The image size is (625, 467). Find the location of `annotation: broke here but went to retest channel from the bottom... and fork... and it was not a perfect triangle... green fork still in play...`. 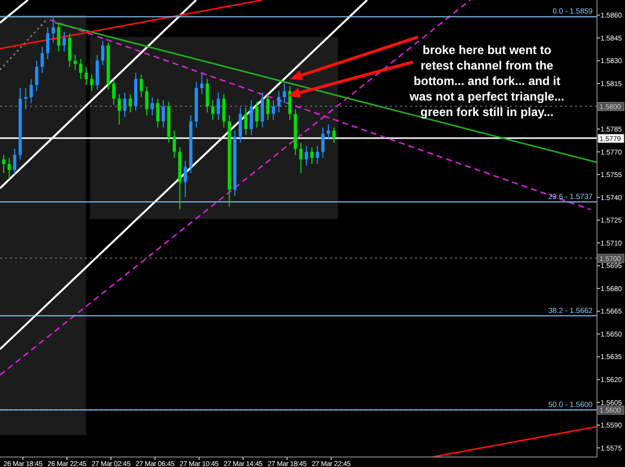

annotation: broke here but went to retest channel from the bottom... and fork... and it was not a perfect triangle... green fork still in play... is located at coordinates (486, 81).